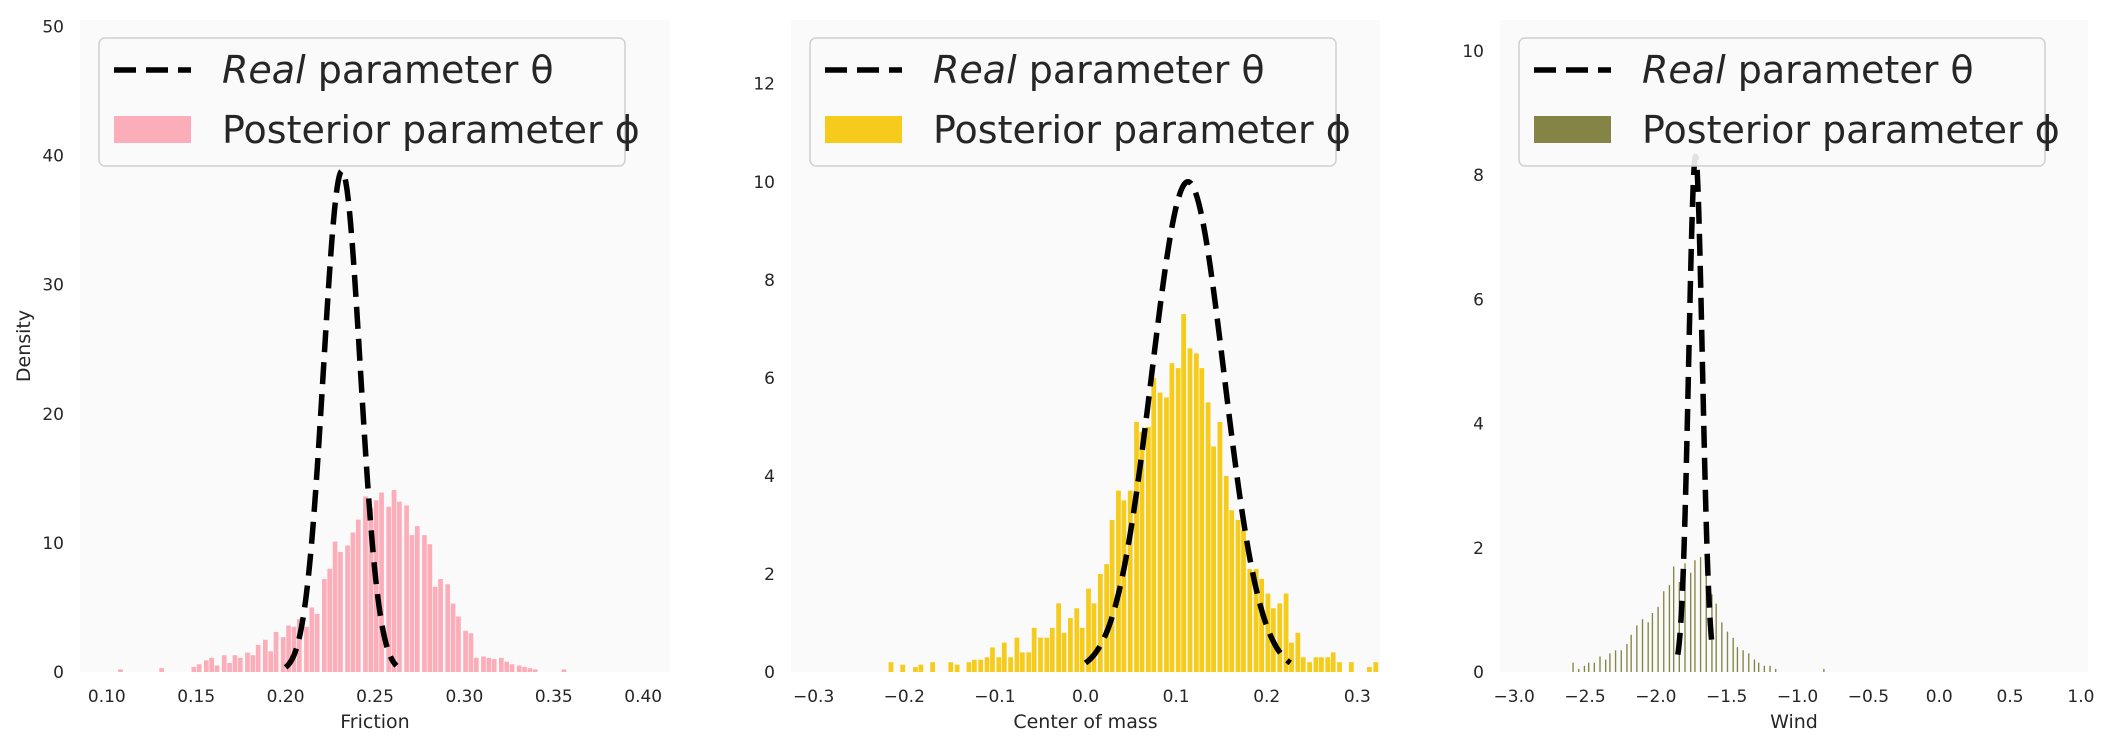  I want to click on legend-patch-marker, so click(152, 129).